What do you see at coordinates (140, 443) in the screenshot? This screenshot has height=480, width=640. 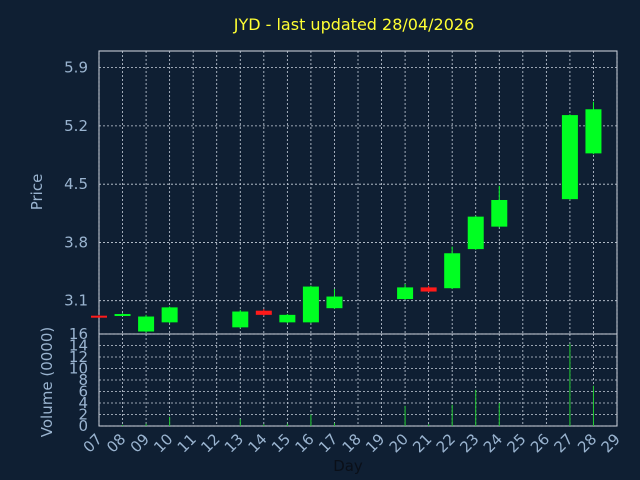 I see `x-tick-label: 09` at bounding box center [140, 443].